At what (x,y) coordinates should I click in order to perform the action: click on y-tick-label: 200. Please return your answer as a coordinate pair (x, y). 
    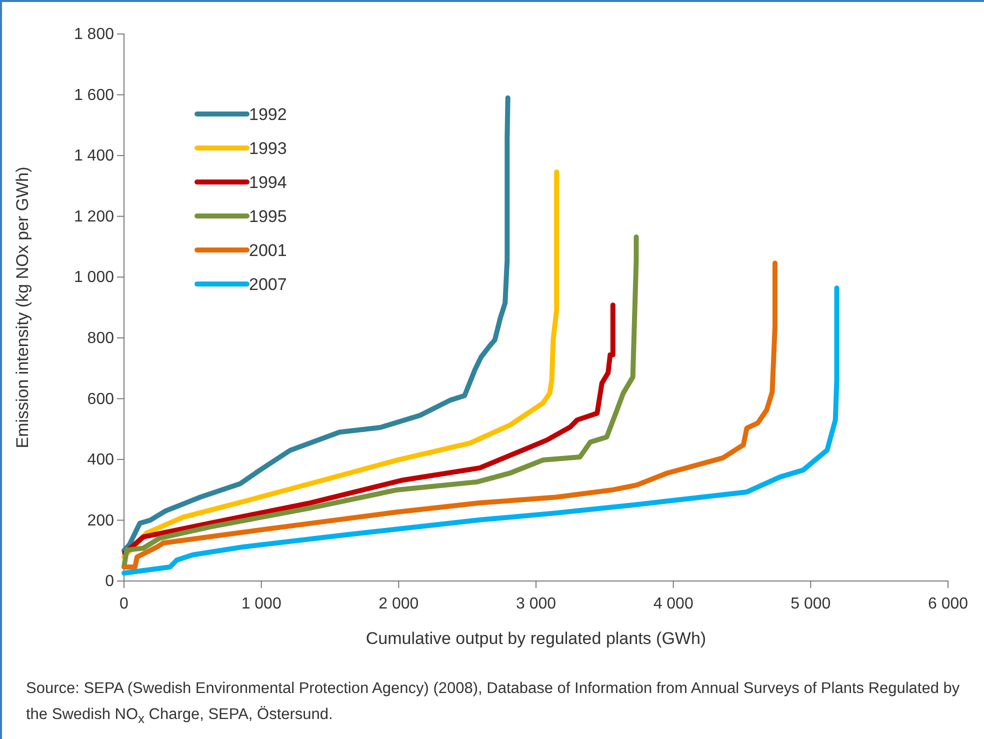
    Looking at the image, I should click on (100, 521).